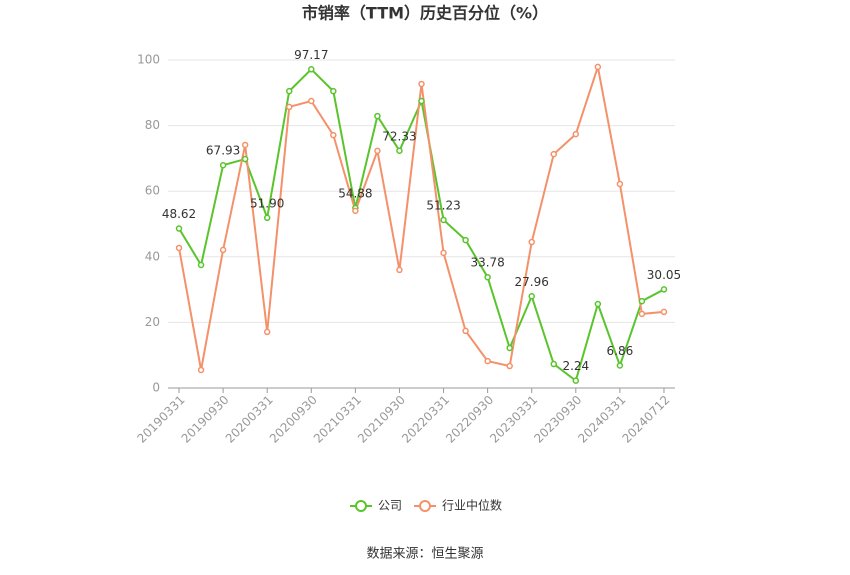 This screenshot has height=575, width=850. Describe the element at coordinates (156, 388) in the screenshot. I see `y-tick-label: 0` at that location.